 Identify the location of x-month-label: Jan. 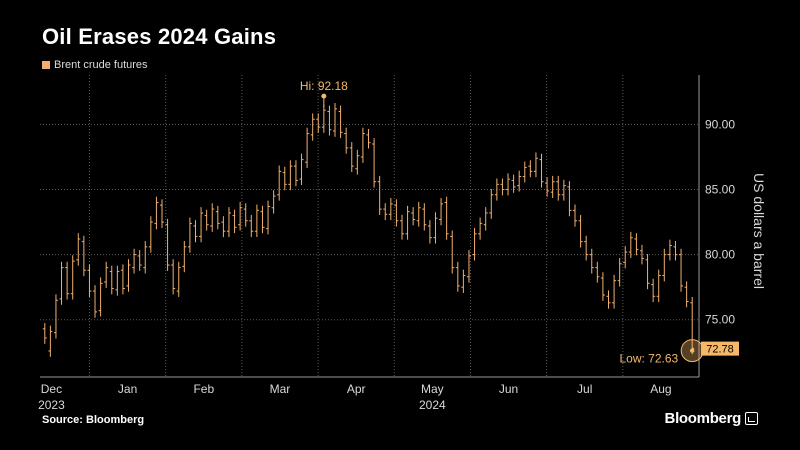
(127, 389).